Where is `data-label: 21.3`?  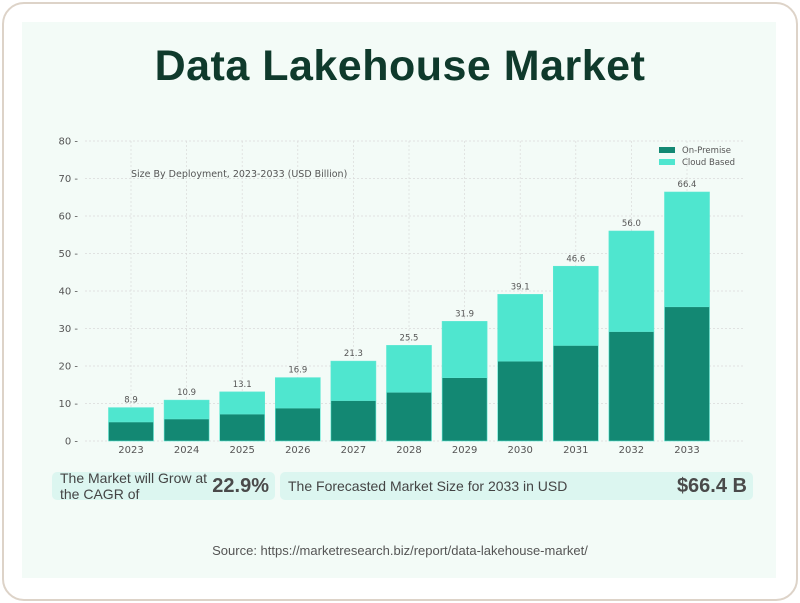
data-label: 21.3 is located at coordinates (353, 354).